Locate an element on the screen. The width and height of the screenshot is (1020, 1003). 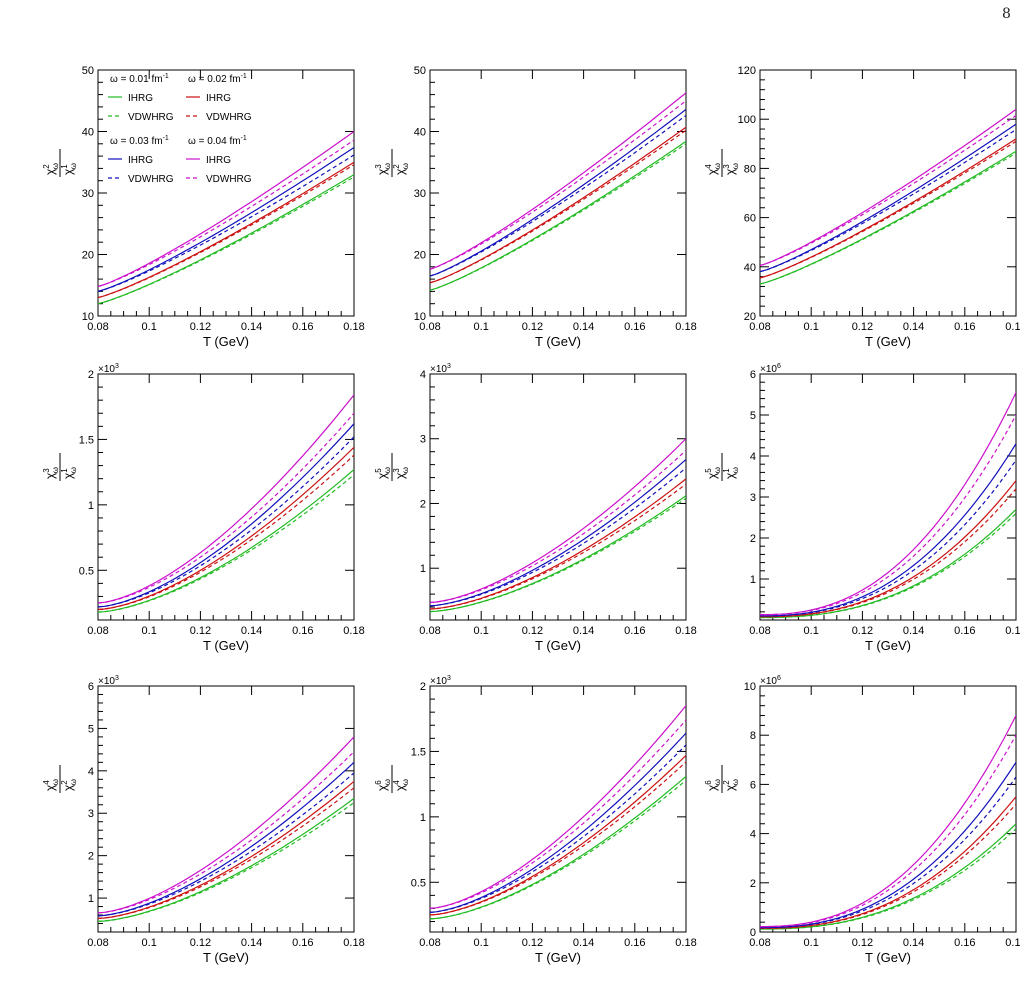
legend-vdwhrg-label: VDWHRG is located at coordinates (151, 179).